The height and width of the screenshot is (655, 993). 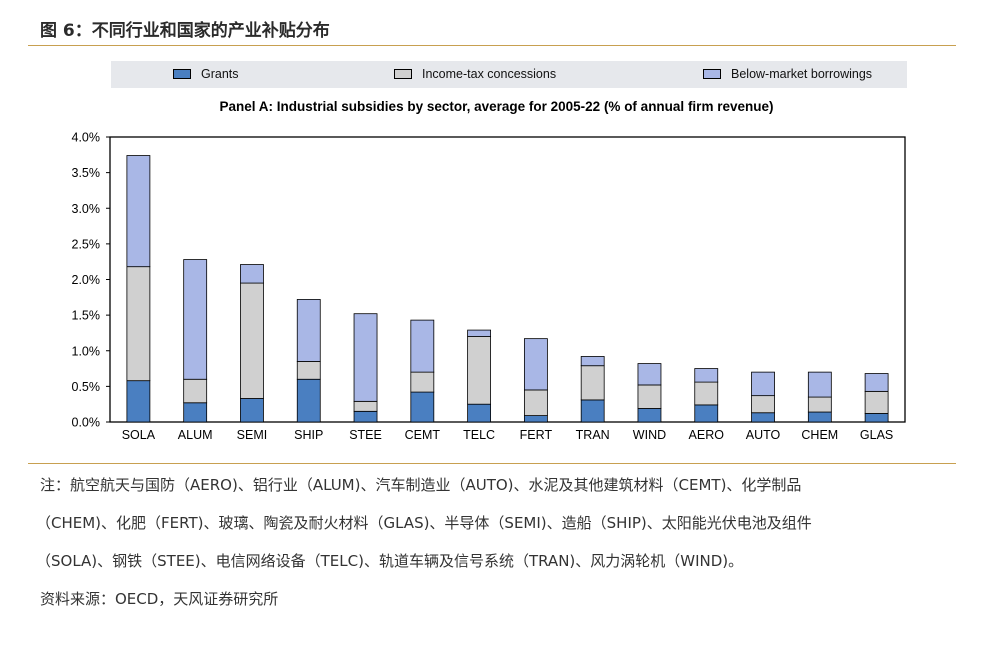 I want to click on y-tick-label: 4.0%, so click(x=86, y=138).